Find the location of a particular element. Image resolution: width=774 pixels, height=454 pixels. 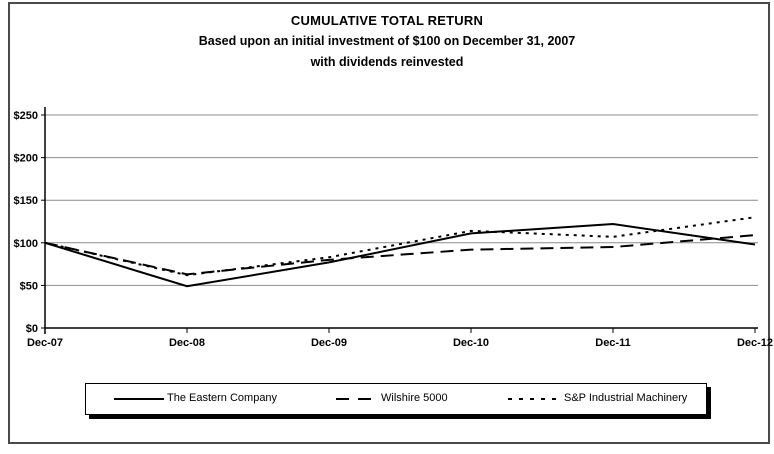

y-axis-label: $250 is located at coordinates (26, 116).